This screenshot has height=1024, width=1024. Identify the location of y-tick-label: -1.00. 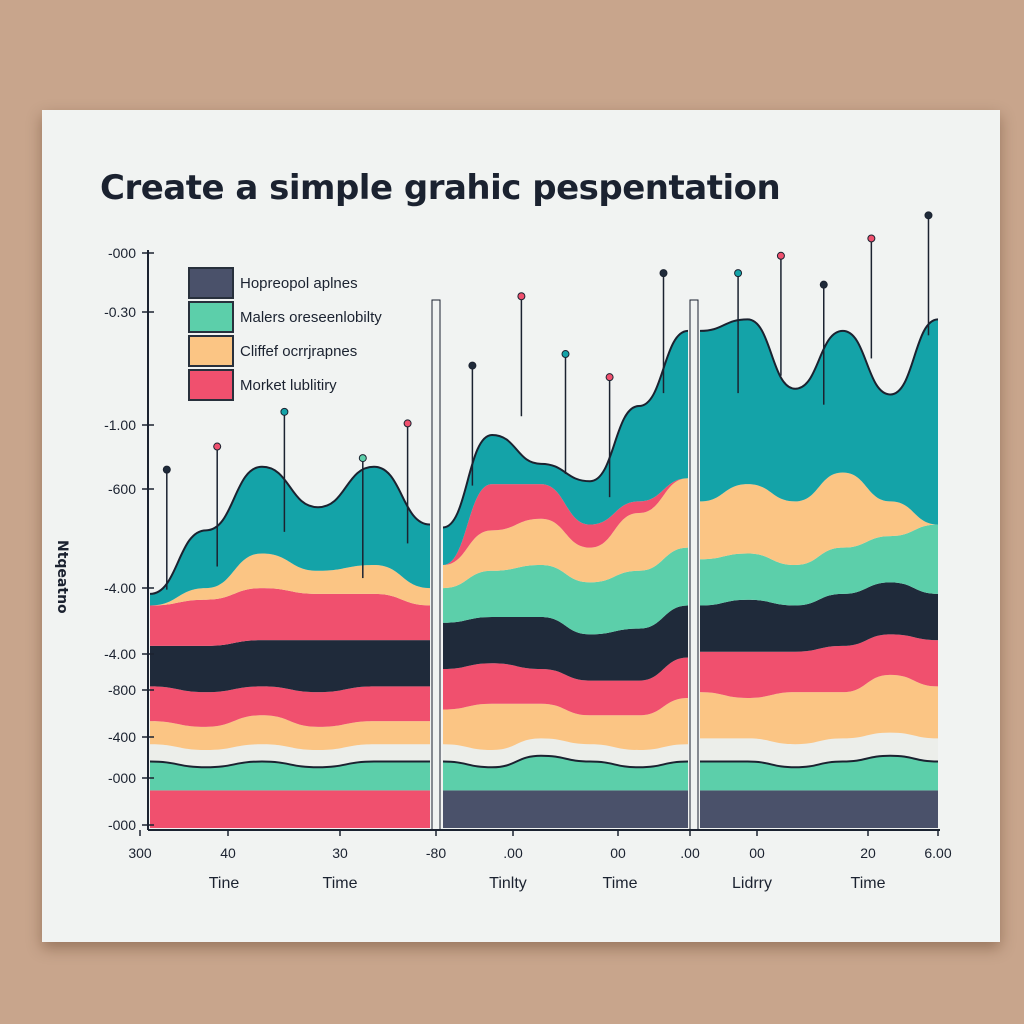
(120, 425).